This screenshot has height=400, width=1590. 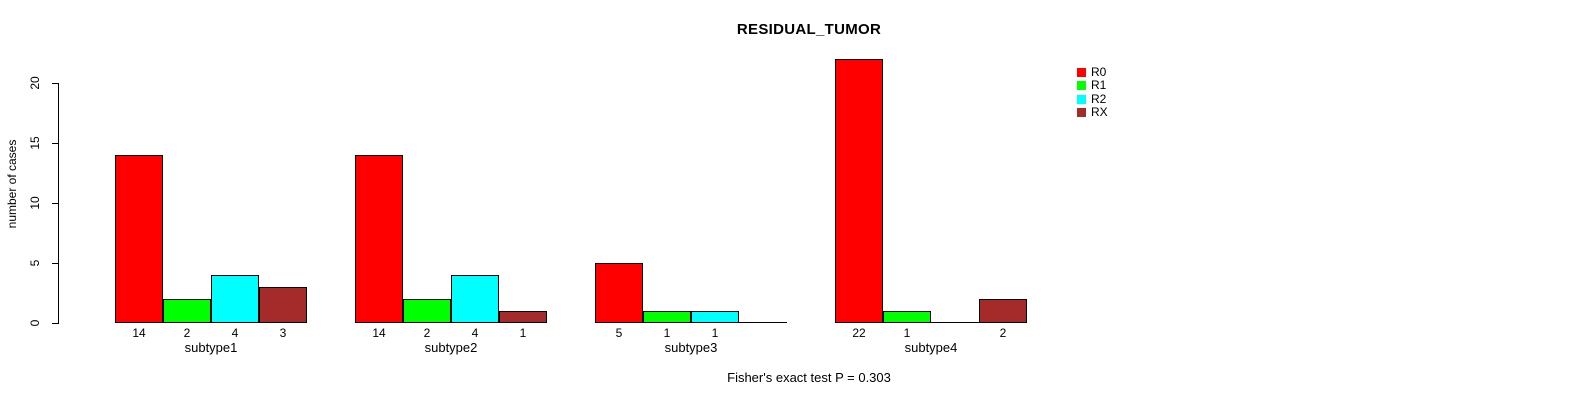 What do you see at coordinates (35, 143) in the screenshot?
I see `y-tick-label: 15` at bounding box center [35, 143].